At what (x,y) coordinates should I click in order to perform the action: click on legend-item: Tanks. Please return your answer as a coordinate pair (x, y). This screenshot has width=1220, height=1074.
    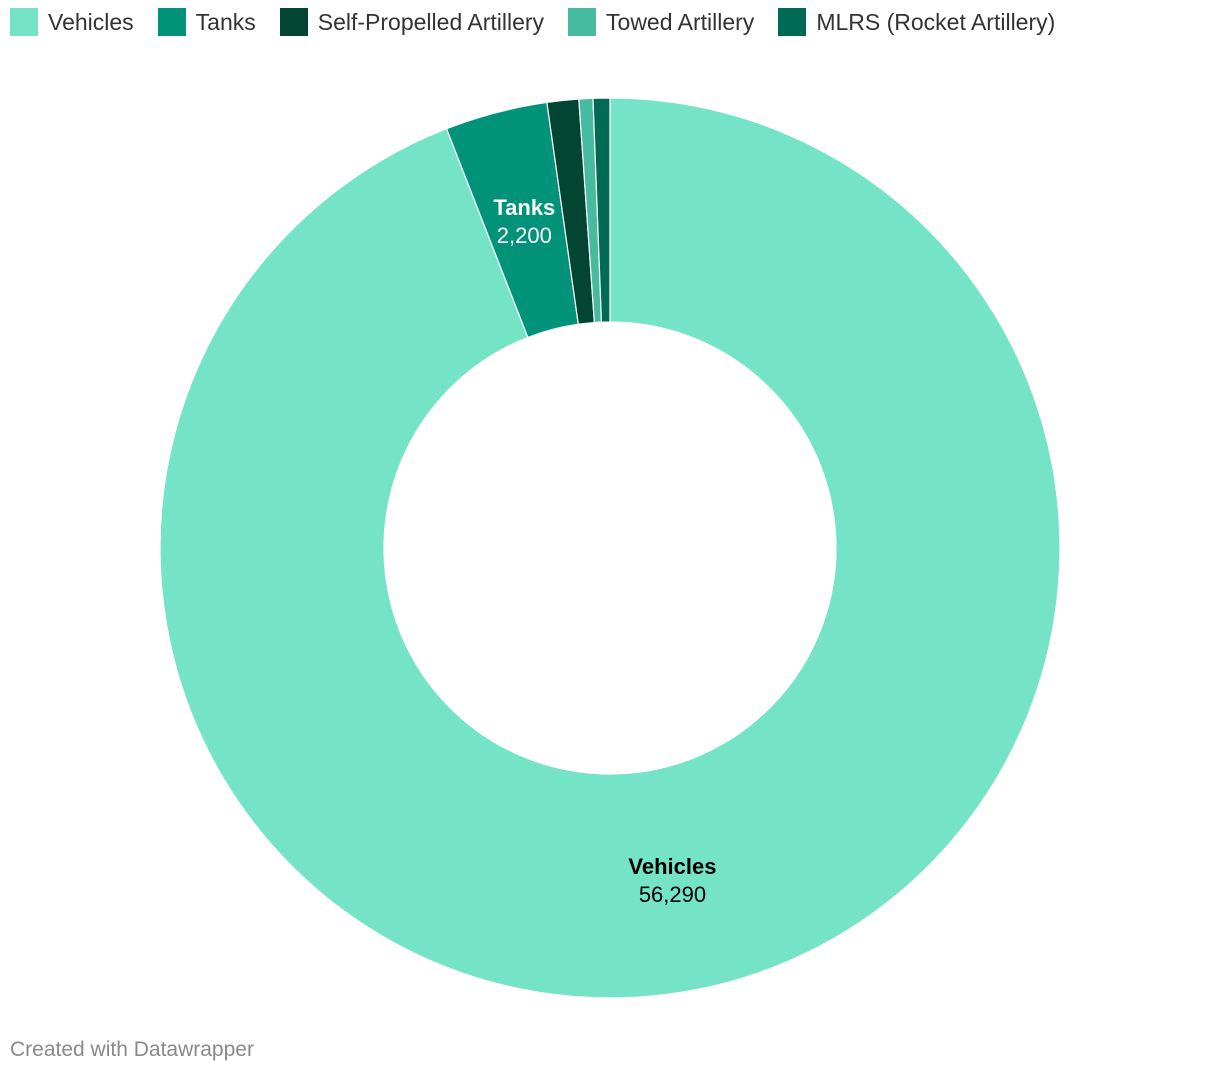
    Looking at the image, I should click on (206, 22).